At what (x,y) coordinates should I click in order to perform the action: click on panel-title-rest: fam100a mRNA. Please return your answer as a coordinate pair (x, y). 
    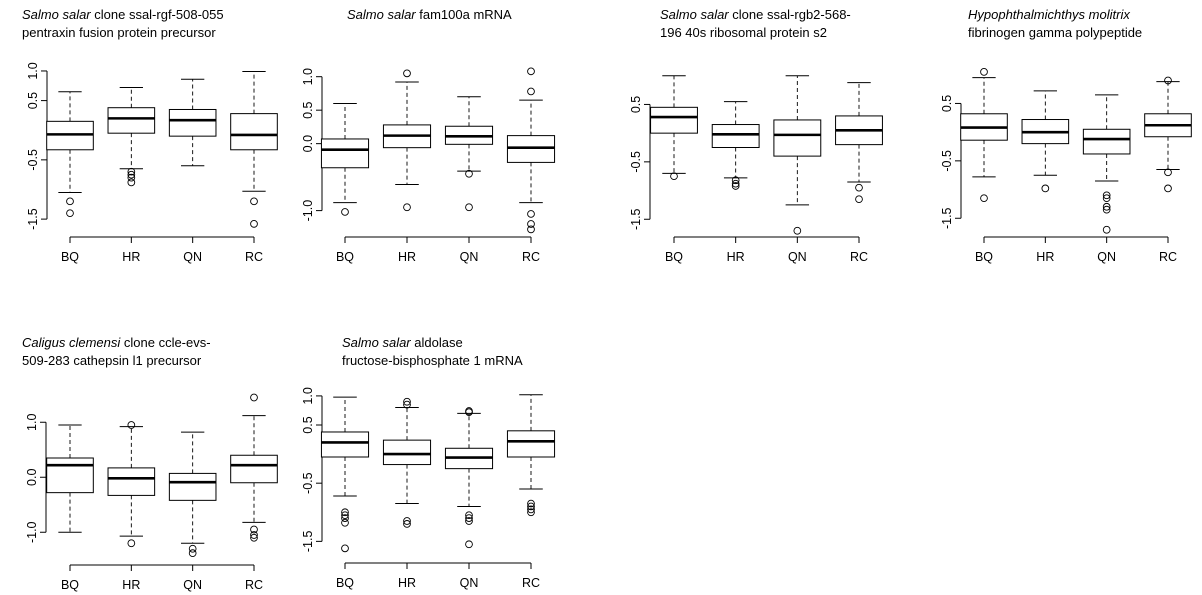
    Looking at the image, I should click on (464, 14).